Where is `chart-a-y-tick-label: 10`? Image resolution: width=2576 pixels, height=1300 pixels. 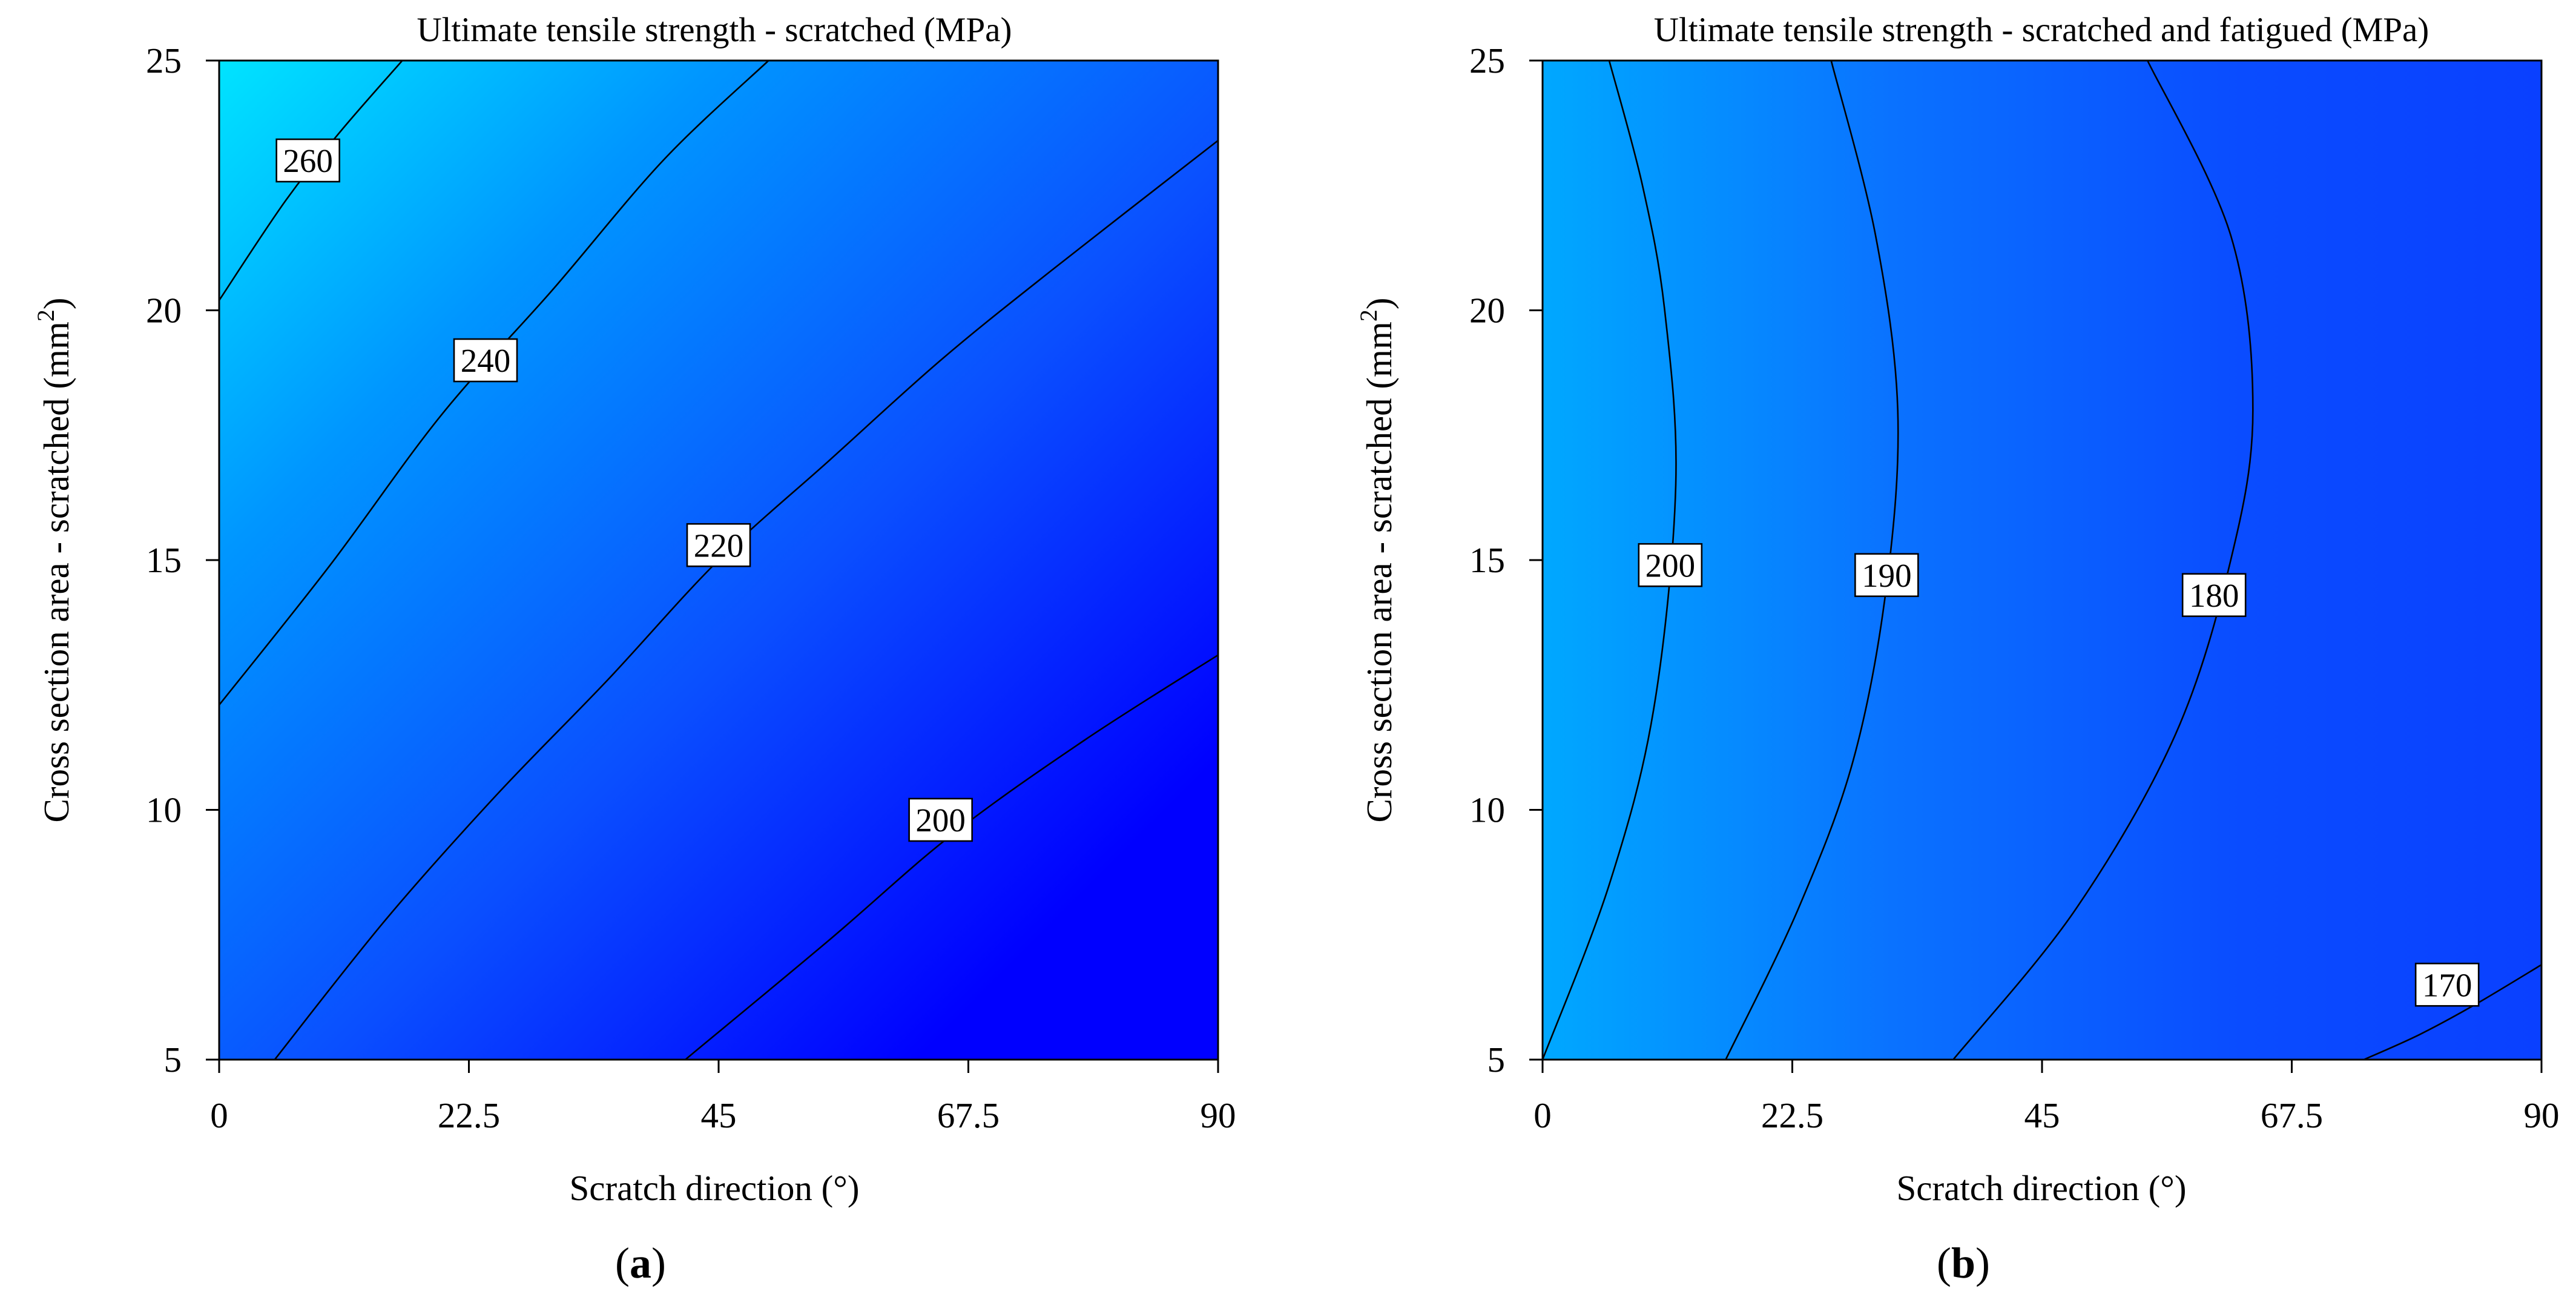 chart-a-y-tick-label: 10 is located at coordinates (164, 810).